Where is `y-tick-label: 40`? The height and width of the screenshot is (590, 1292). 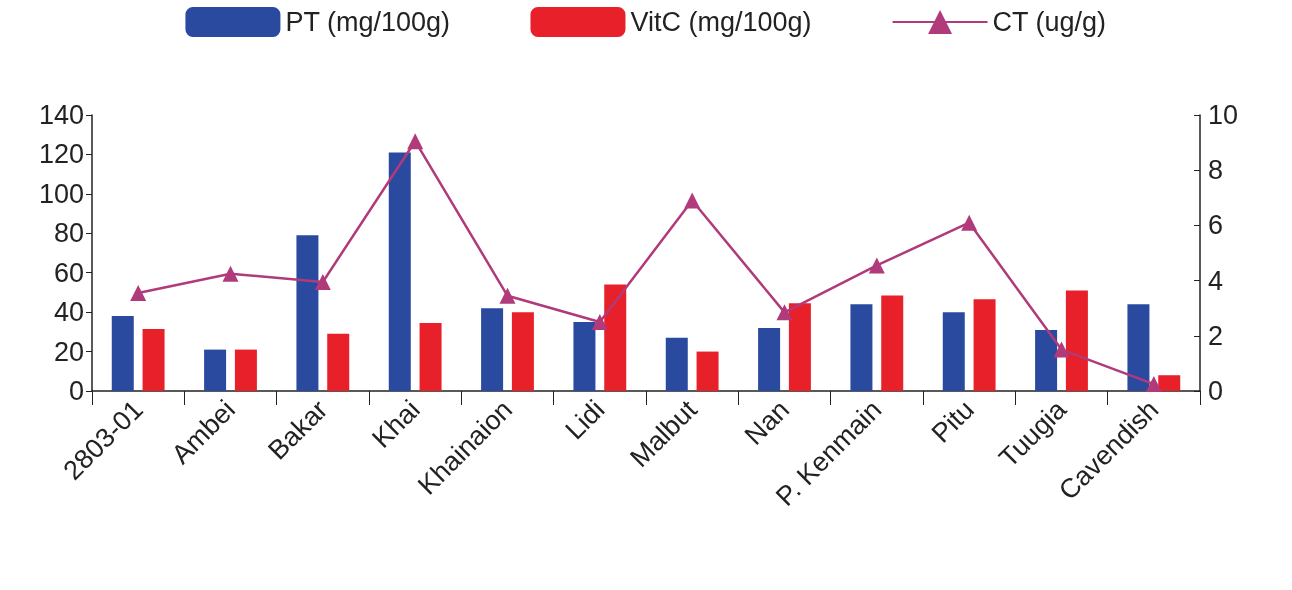
y-tick-label: 40 is located at coordinates (68, 312).